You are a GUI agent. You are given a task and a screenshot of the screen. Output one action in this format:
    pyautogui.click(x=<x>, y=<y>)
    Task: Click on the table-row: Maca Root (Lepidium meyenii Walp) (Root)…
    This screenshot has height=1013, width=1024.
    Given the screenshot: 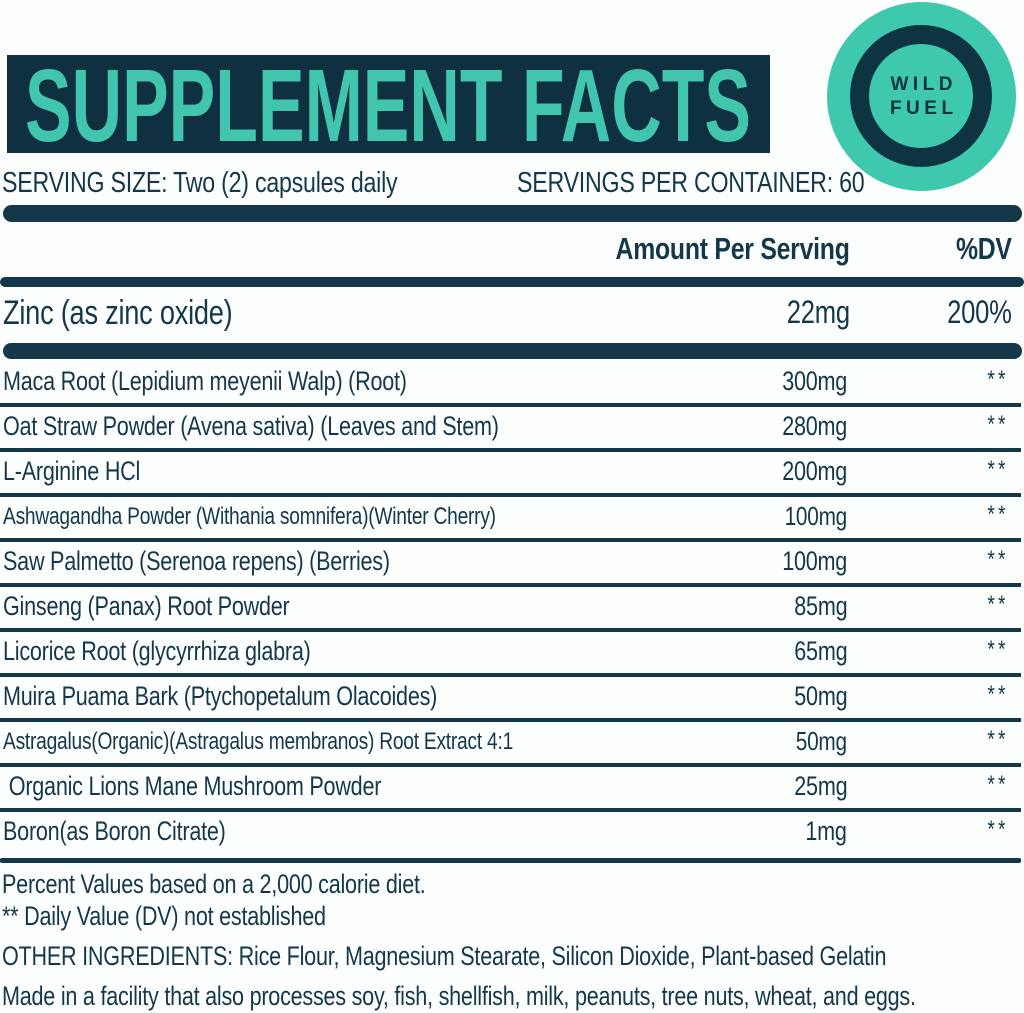 What is the action you would take?
    pyautogui.click(x=510, y=384)
    